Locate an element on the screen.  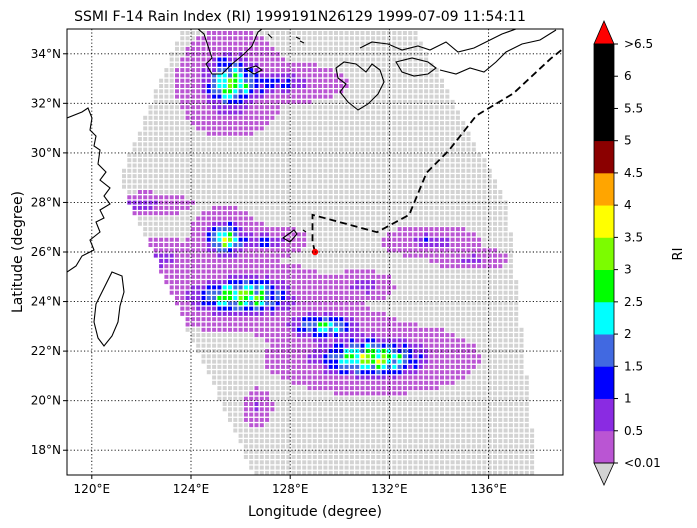
swath-pixel-1910 is located at coordinates (208, 202).